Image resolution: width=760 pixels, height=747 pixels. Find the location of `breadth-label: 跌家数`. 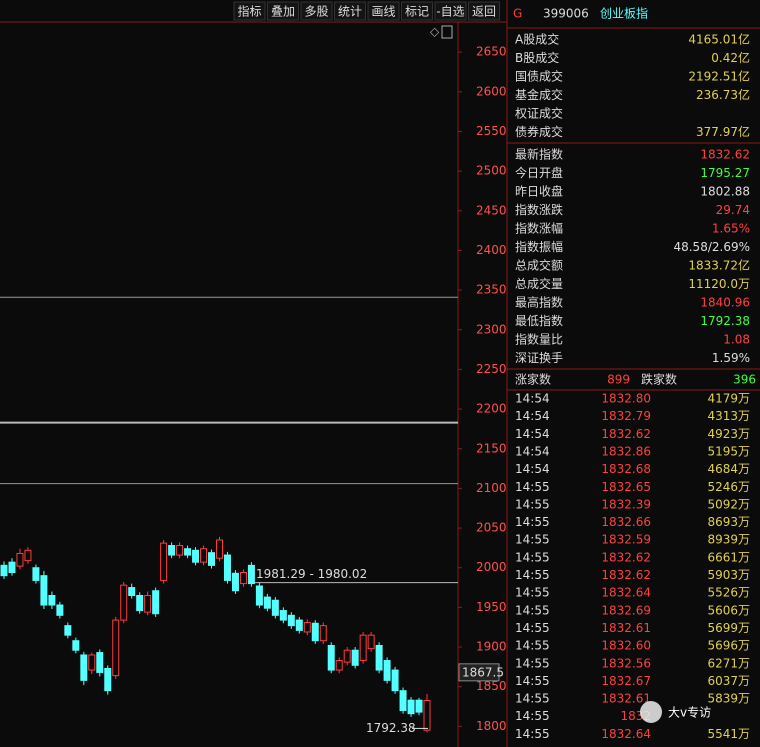

breadth-label: 跌家数 is located at coordinates (659, 379).